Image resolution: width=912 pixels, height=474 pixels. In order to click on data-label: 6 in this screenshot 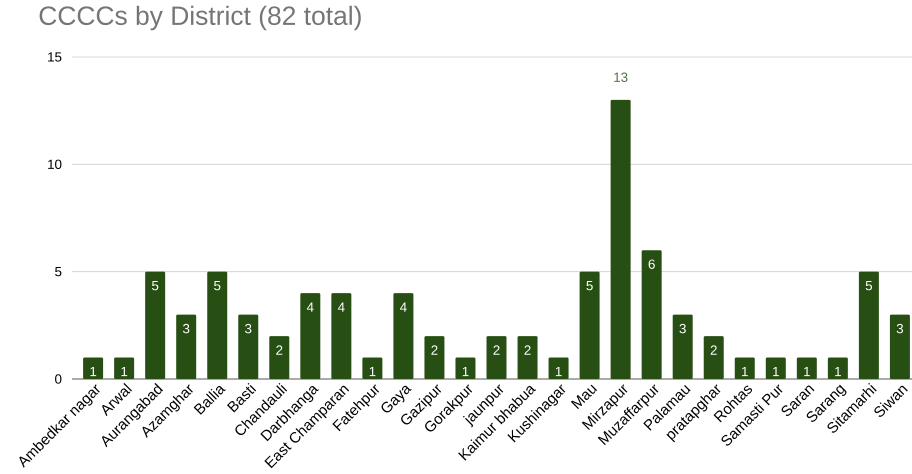, I will do `click(651, 264)`.